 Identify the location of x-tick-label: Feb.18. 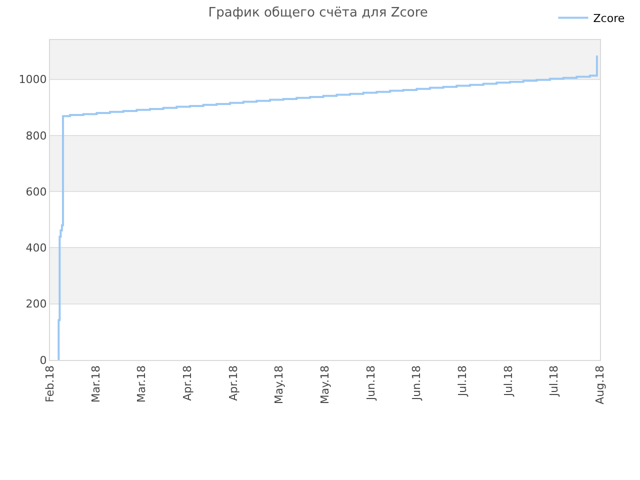
(50, 383).